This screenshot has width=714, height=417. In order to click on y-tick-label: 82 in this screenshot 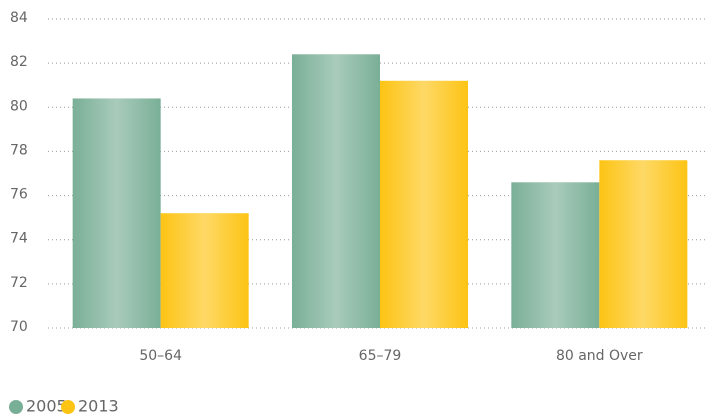, I will do `click(19, 62)`.